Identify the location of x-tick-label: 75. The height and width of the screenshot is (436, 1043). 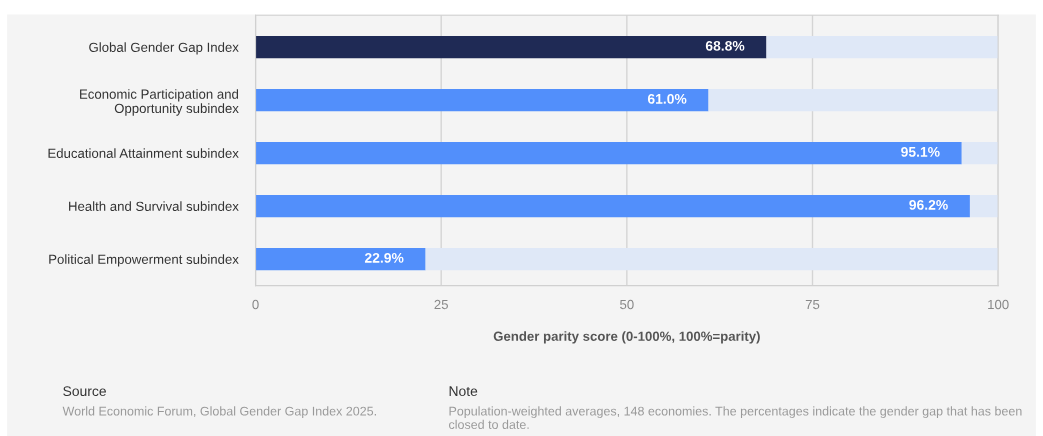
(812, 304).